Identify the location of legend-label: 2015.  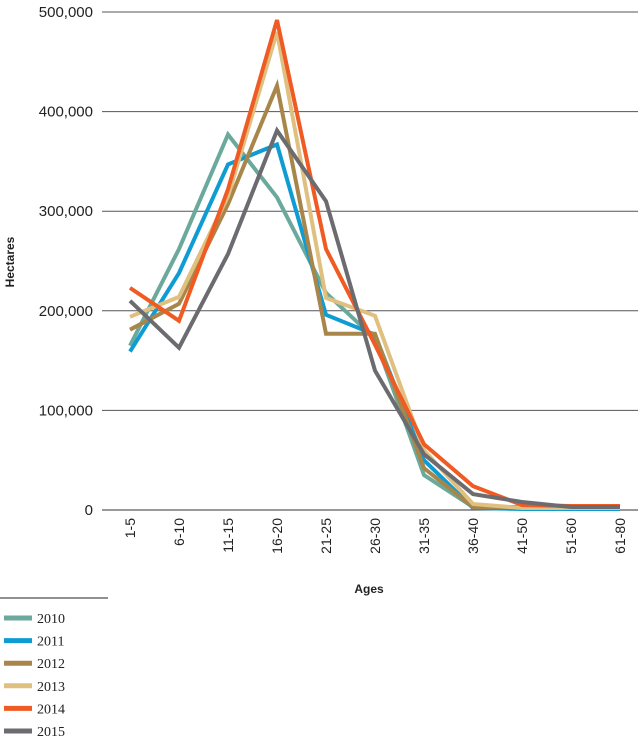
(51, 732).